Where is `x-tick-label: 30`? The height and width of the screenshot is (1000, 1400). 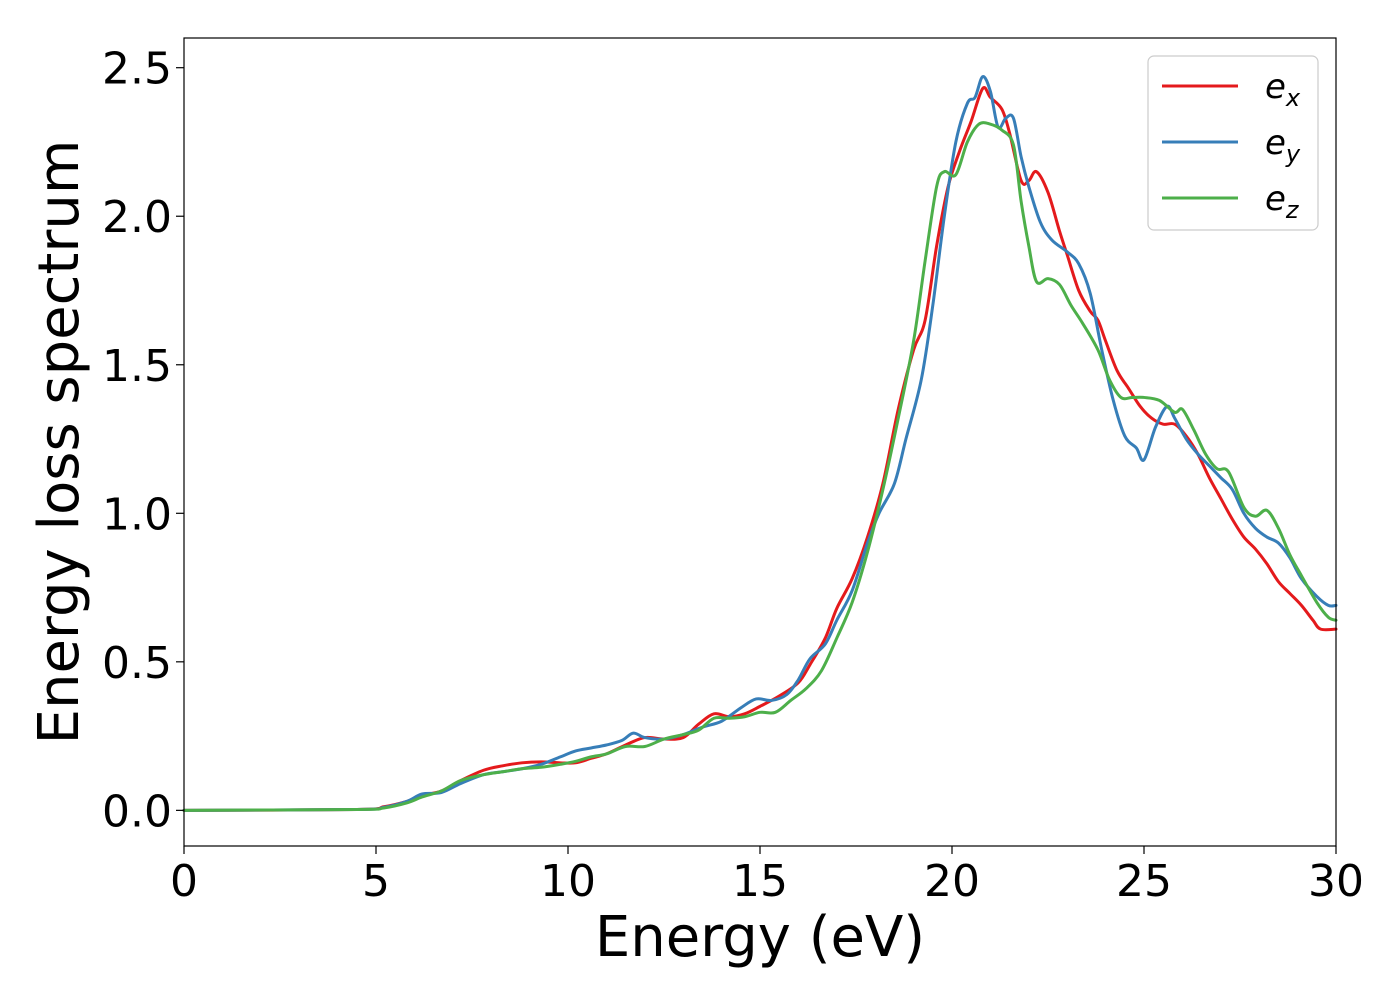
x-tick-label: 30 is located at coordinates (1336, 881).